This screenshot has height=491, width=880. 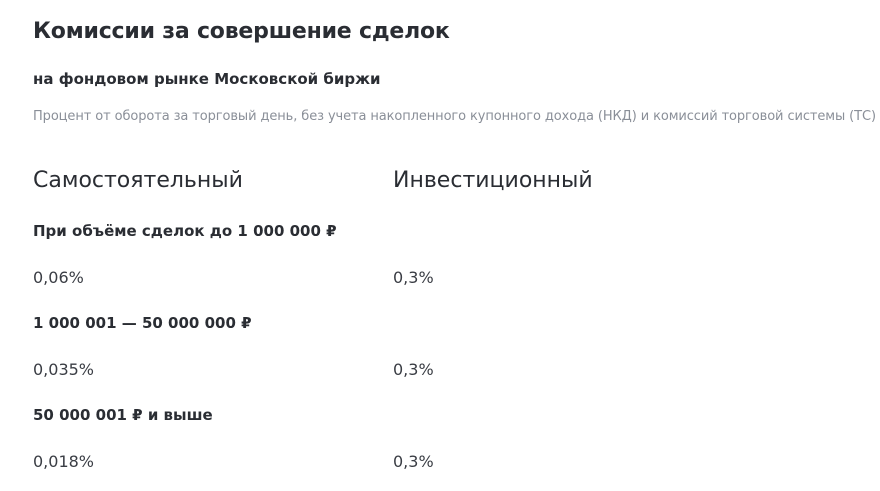 I want to click on section-subtitle: на фондовом рынке Московской биржи, so click(x=207, y=79).